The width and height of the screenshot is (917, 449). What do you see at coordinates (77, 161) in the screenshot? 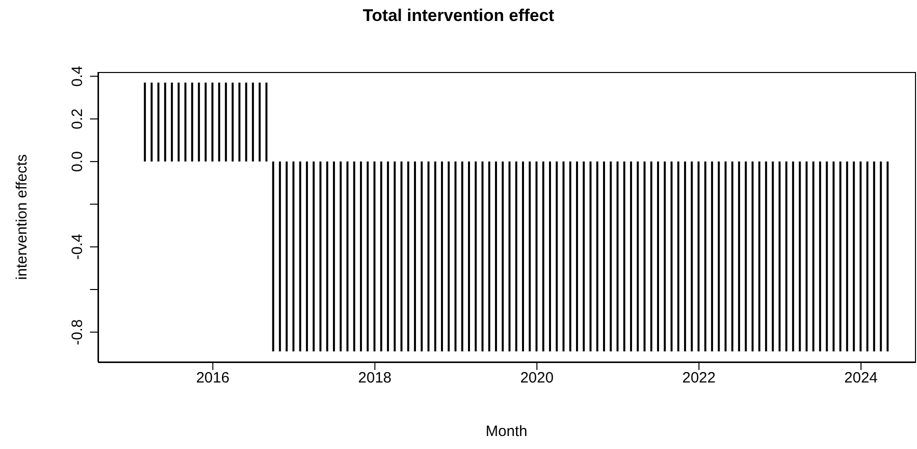
I see `y-tick-label: 0.0` at bounding box center [77, 161].